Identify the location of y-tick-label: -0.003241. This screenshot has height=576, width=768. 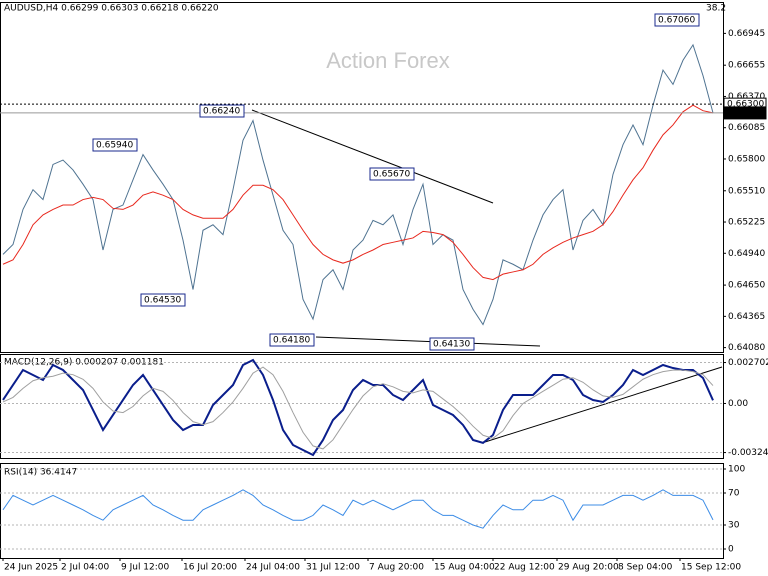
(748, 453).